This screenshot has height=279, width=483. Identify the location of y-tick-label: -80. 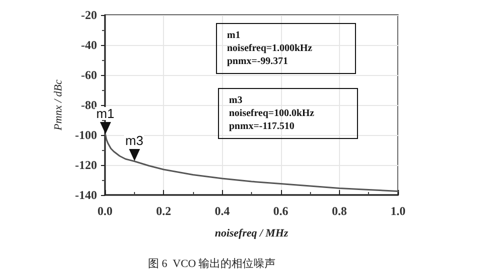
(89, 105).